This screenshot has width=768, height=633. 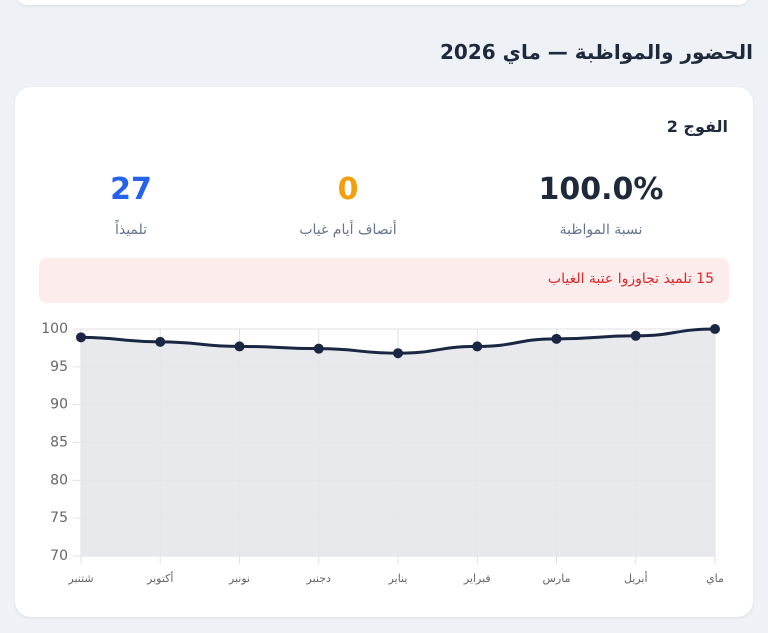 What do you see at coordinates (59, 367) in the screenshot?
I see `y-tick-label: 95` at bounding box center [59, 367].